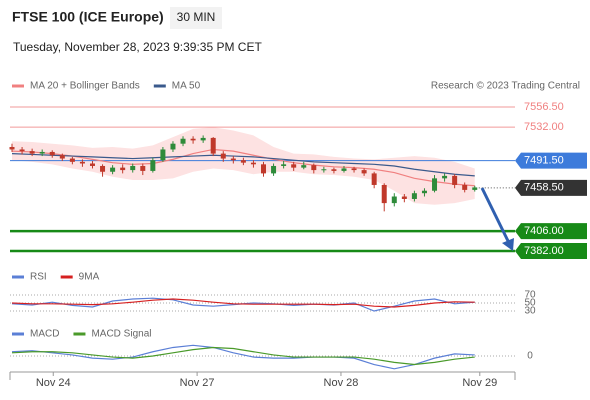 This screenshot has height=400, width=590. I want to click on y-tick-label: 0, so click(530, 356).